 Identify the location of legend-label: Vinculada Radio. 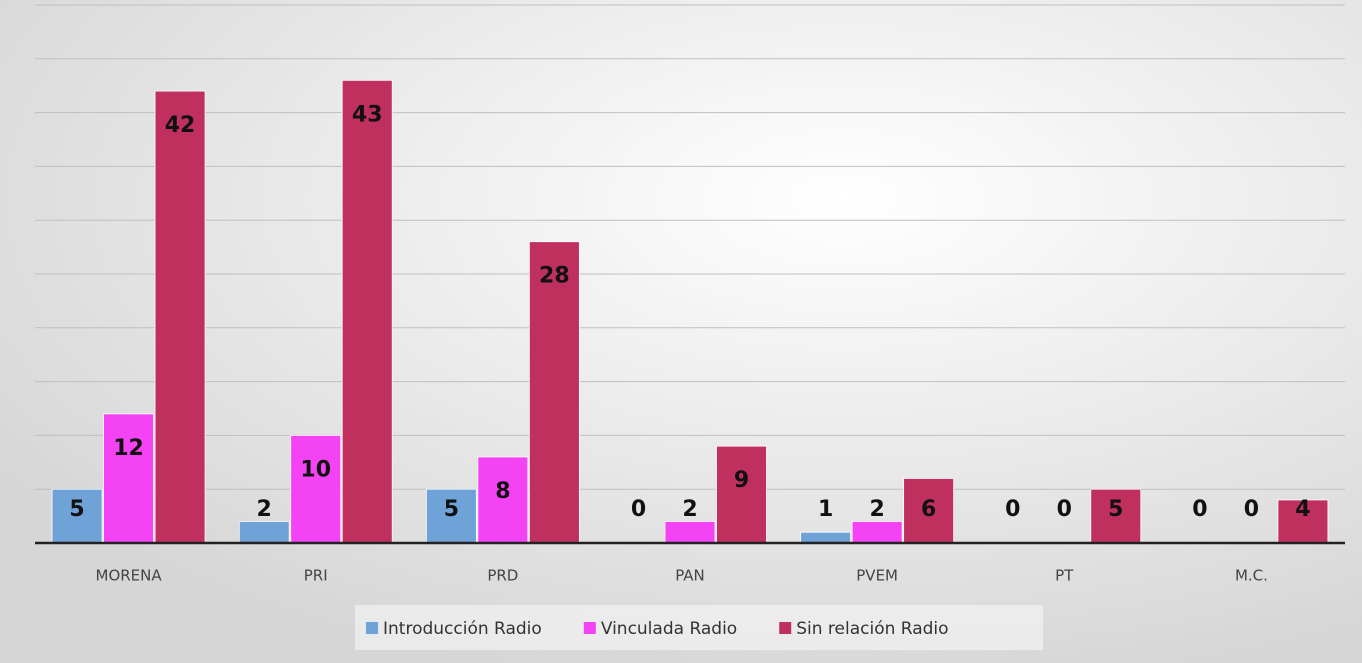
(669, 629).